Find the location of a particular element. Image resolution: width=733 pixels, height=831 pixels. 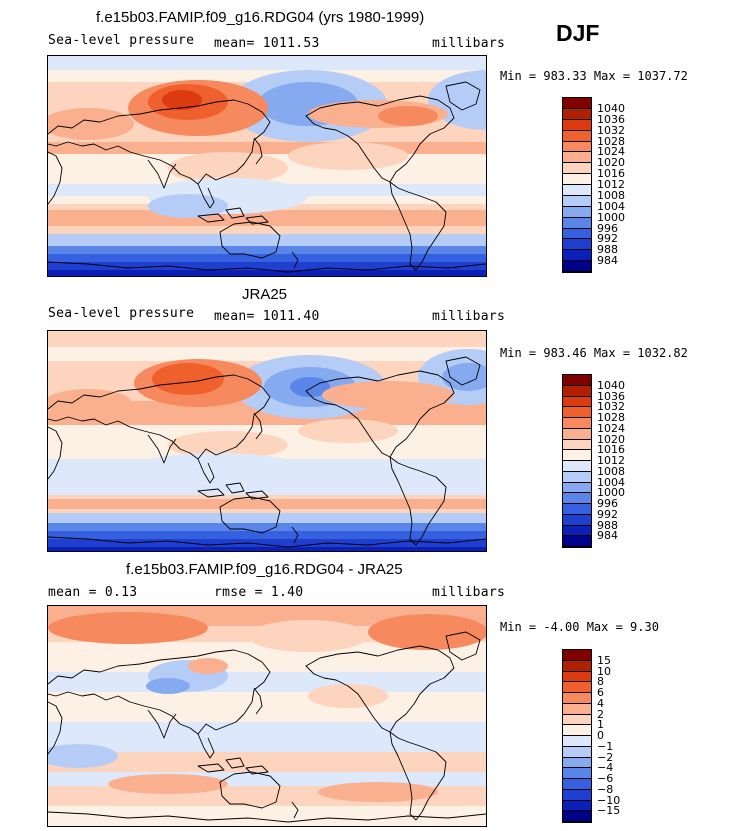

colorbar-label: 8 is located at coordinates (600, 682).